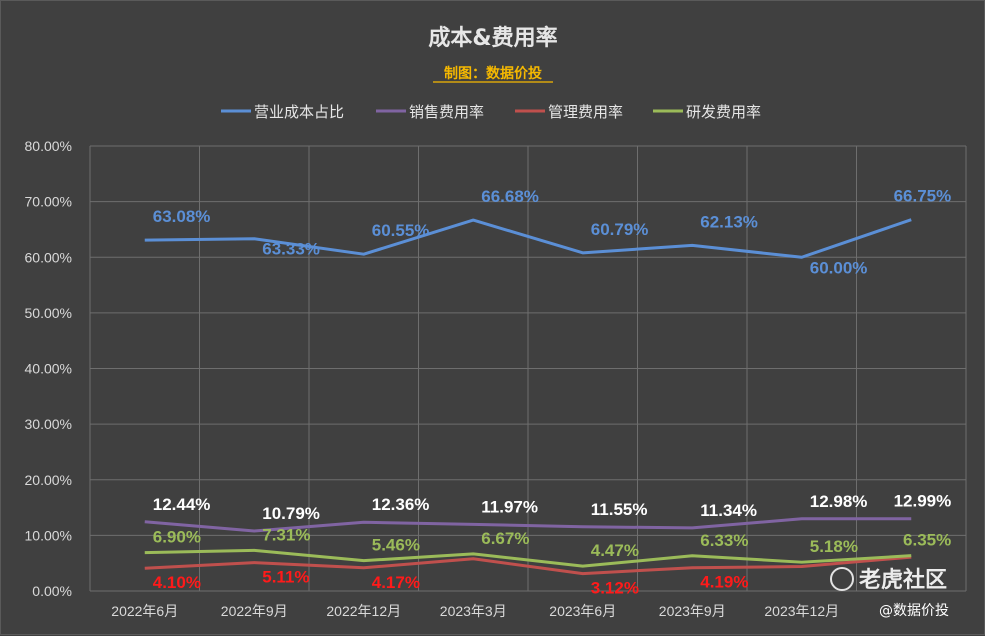  Describe the element at coordinates (182, 216) in the screenshot. I see `data-label: 63.08%` at that location.